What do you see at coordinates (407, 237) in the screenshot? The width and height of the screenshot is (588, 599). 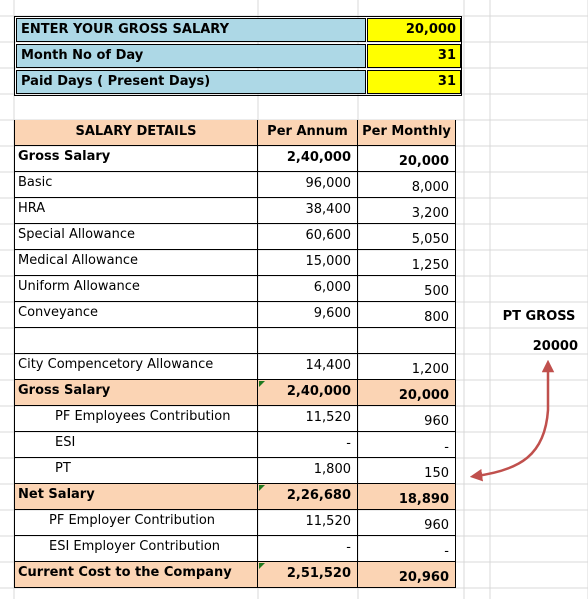 I see `row-per-monthly: 5,050` at bounding box center [407, 237].